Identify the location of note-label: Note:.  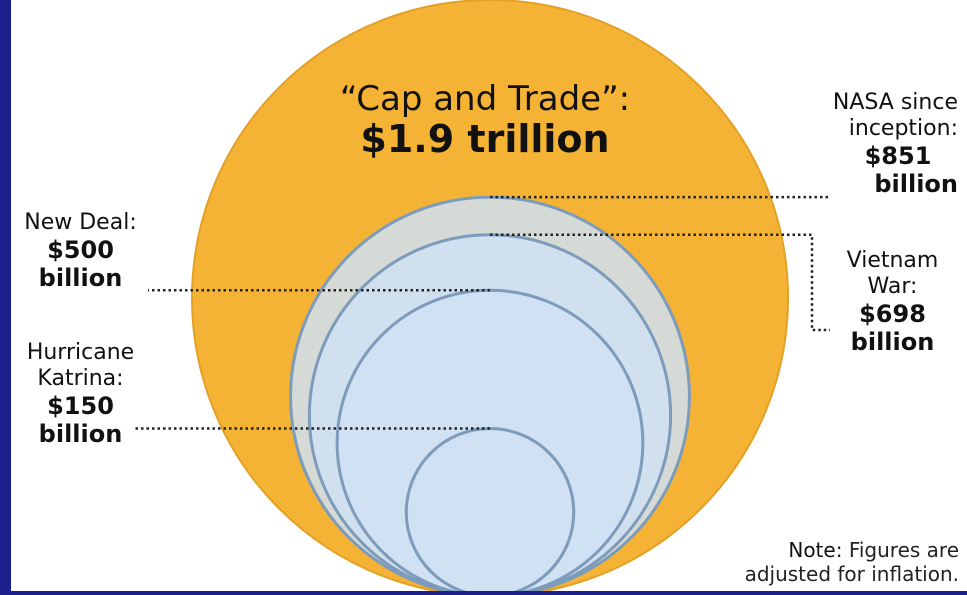
(815, 550).